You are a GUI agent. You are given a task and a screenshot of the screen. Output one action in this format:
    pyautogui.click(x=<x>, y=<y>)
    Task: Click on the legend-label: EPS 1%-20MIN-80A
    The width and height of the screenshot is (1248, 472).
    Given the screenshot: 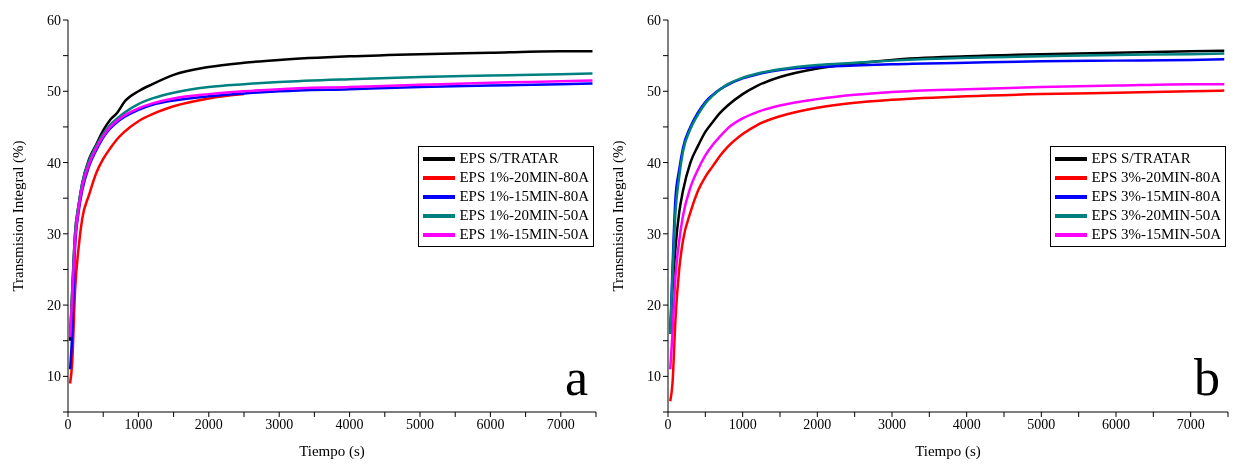 What is the action you would take?
    pyautogui.click(x=524, y=177)
    